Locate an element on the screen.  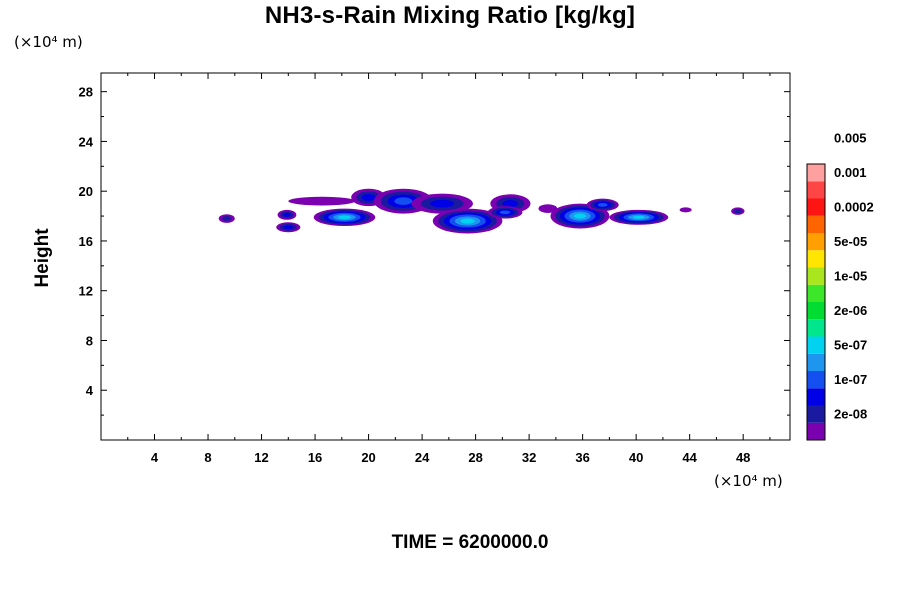
y-tick-label: 16 is located at coordinates (86, 241).